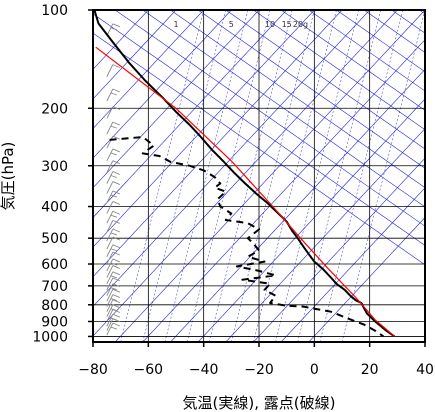  What do you see at coordinates (54, 11) in the screenshot?
I see `y-tick-label: 100` at bounding box center [54, 11].